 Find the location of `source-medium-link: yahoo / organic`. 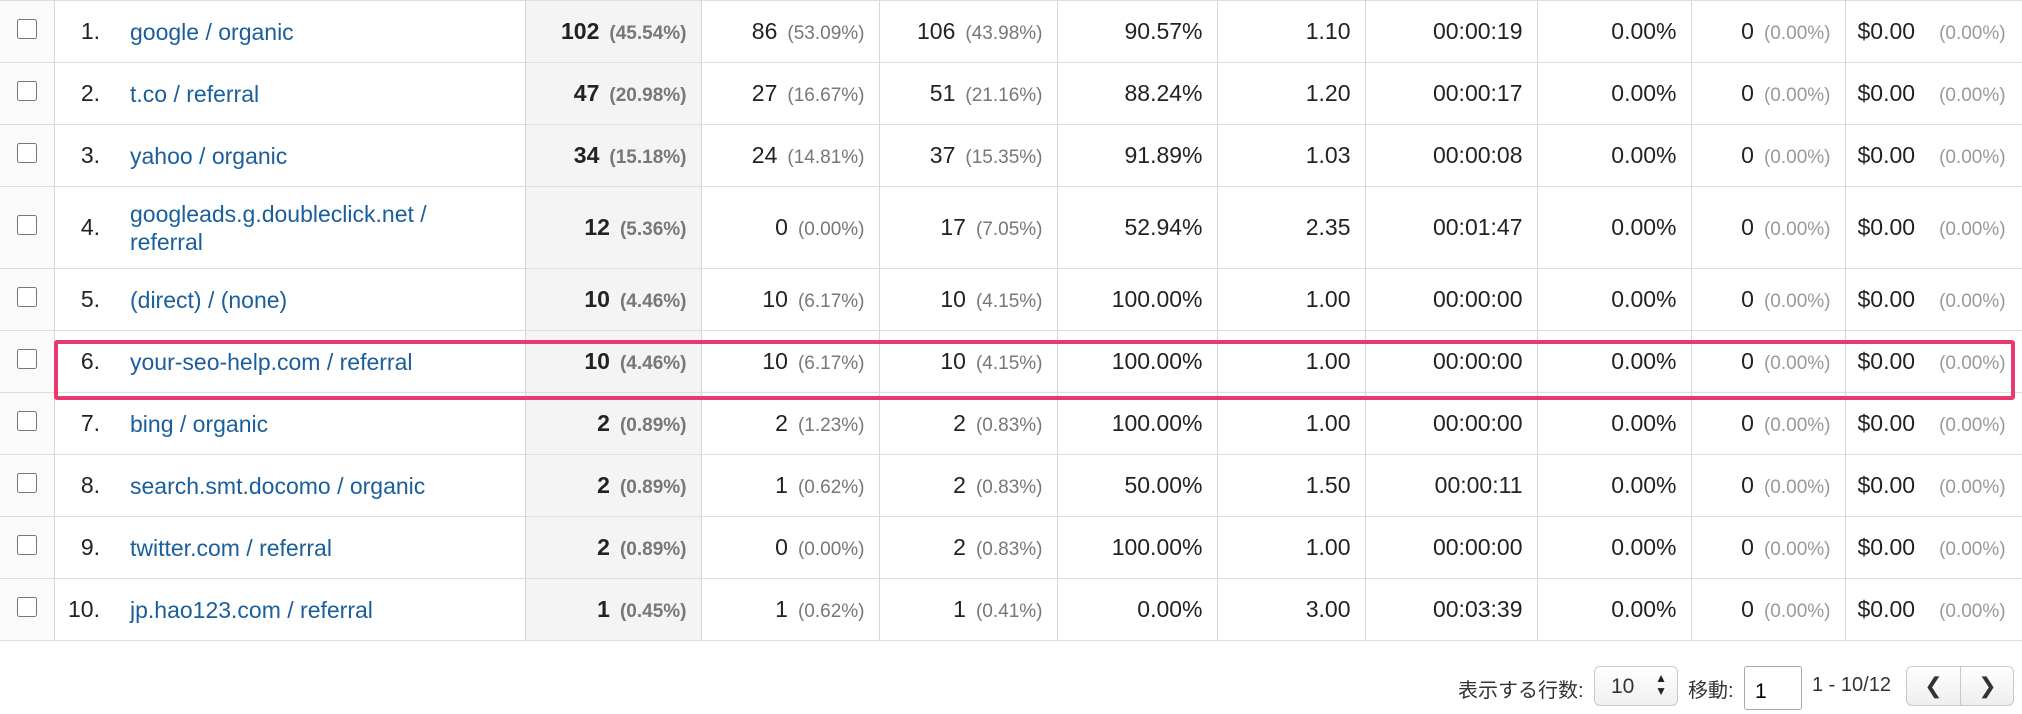

source-medium-link: yahoo / organic is located at coordinates (209, 155).